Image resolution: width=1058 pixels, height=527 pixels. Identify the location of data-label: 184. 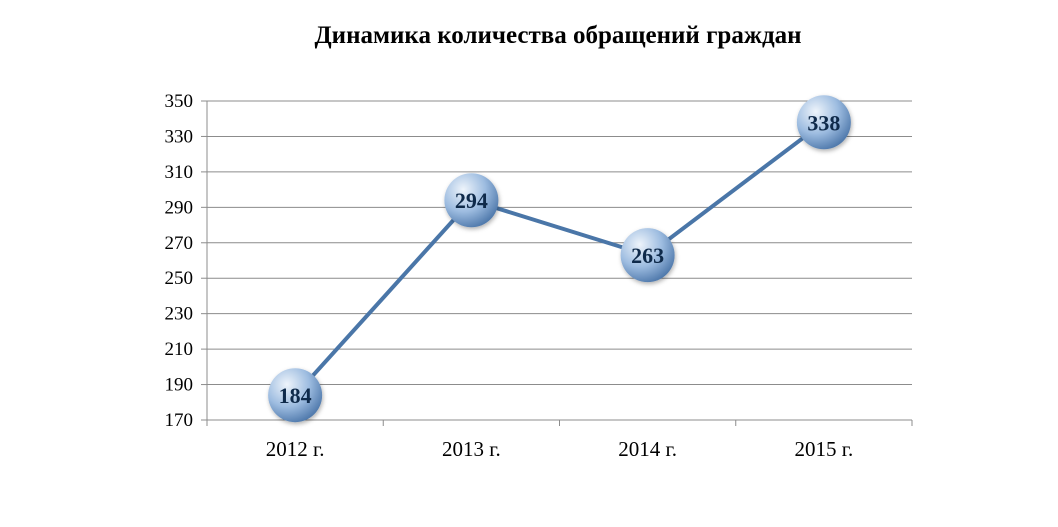
(295, 395).